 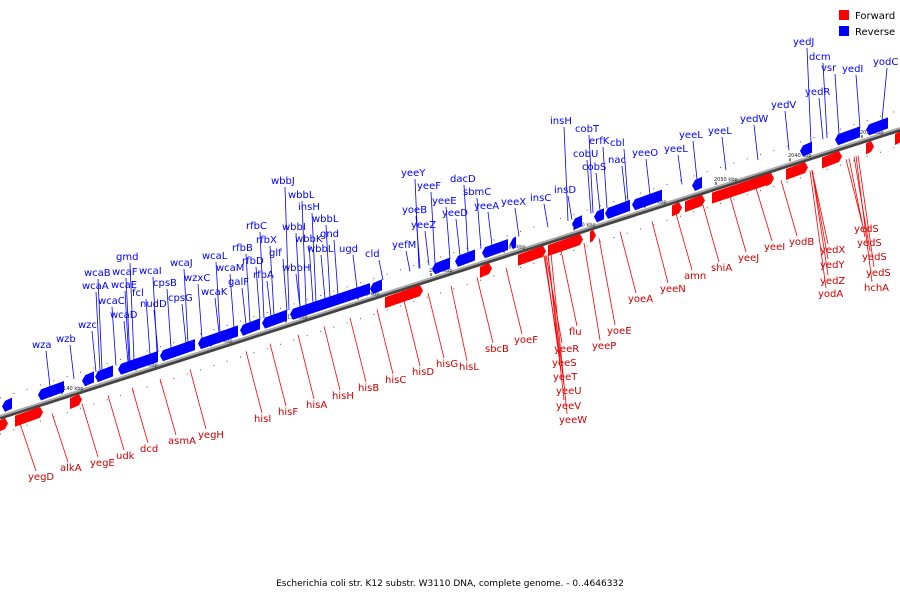 I want to click on forward-gene-label: yoeE, so click(x=619, y=331).